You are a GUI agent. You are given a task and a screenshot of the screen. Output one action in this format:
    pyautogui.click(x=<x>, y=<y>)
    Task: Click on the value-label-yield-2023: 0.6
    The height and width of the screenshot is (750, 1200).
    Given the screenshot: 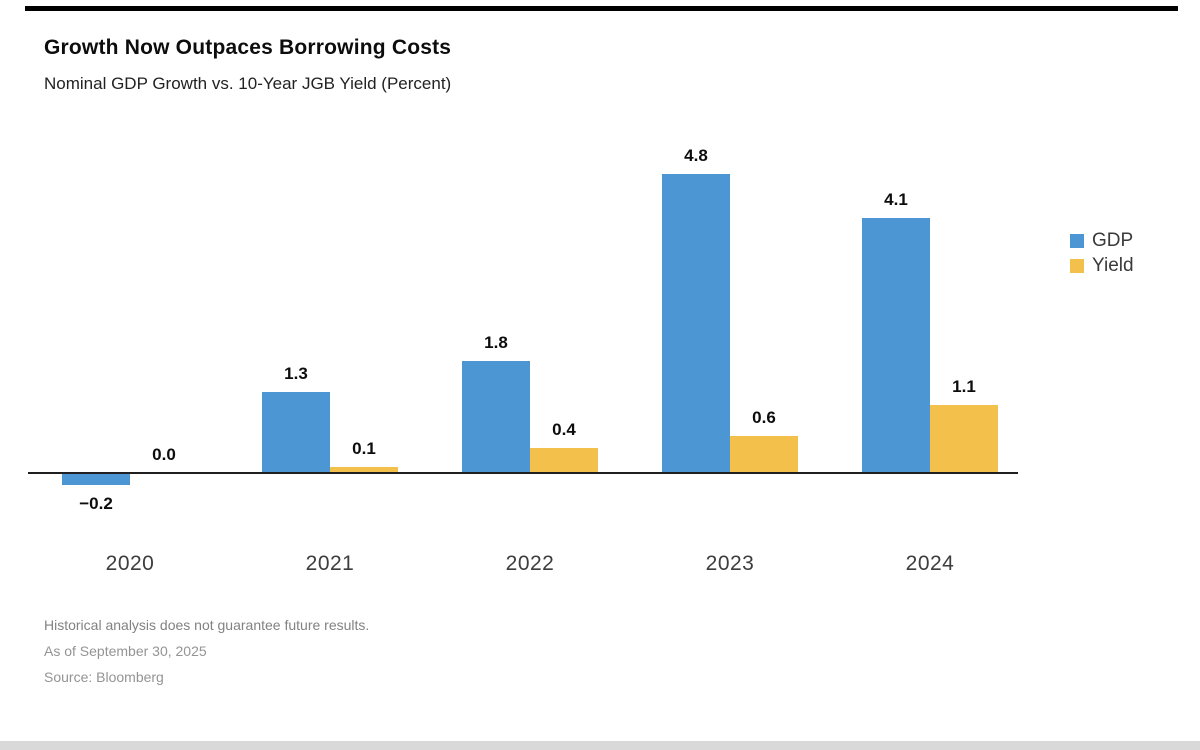 What is the action you would take?
    pyautogui.click(x=764, y=417)
    